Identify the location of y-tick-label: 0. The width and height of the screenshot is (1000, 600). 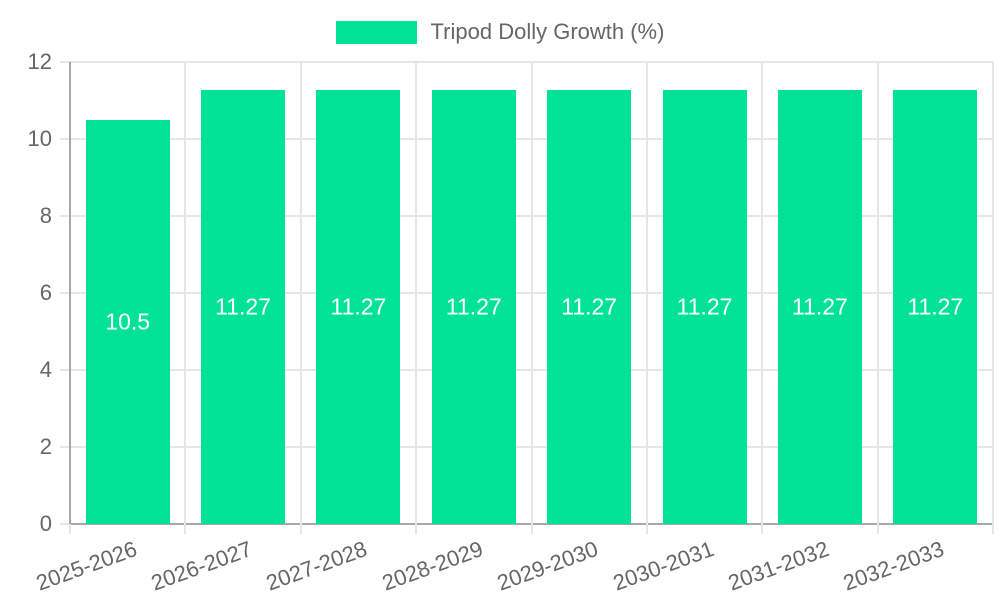
(45, 523).